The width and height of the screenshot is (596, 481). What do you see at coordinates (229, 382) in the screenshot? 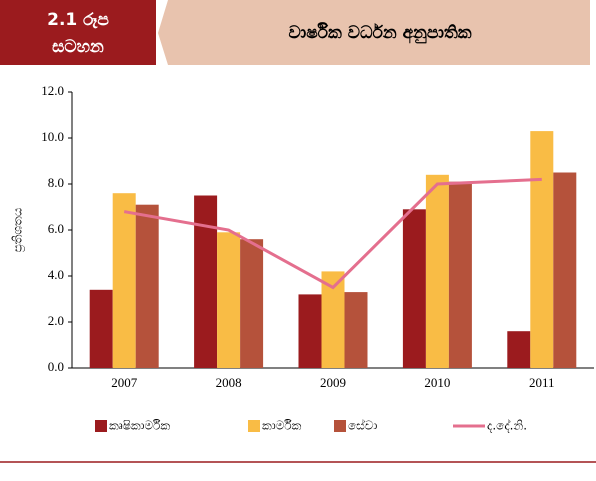
I see `x-tick-label: 2008` at bounding box center [229, 382].